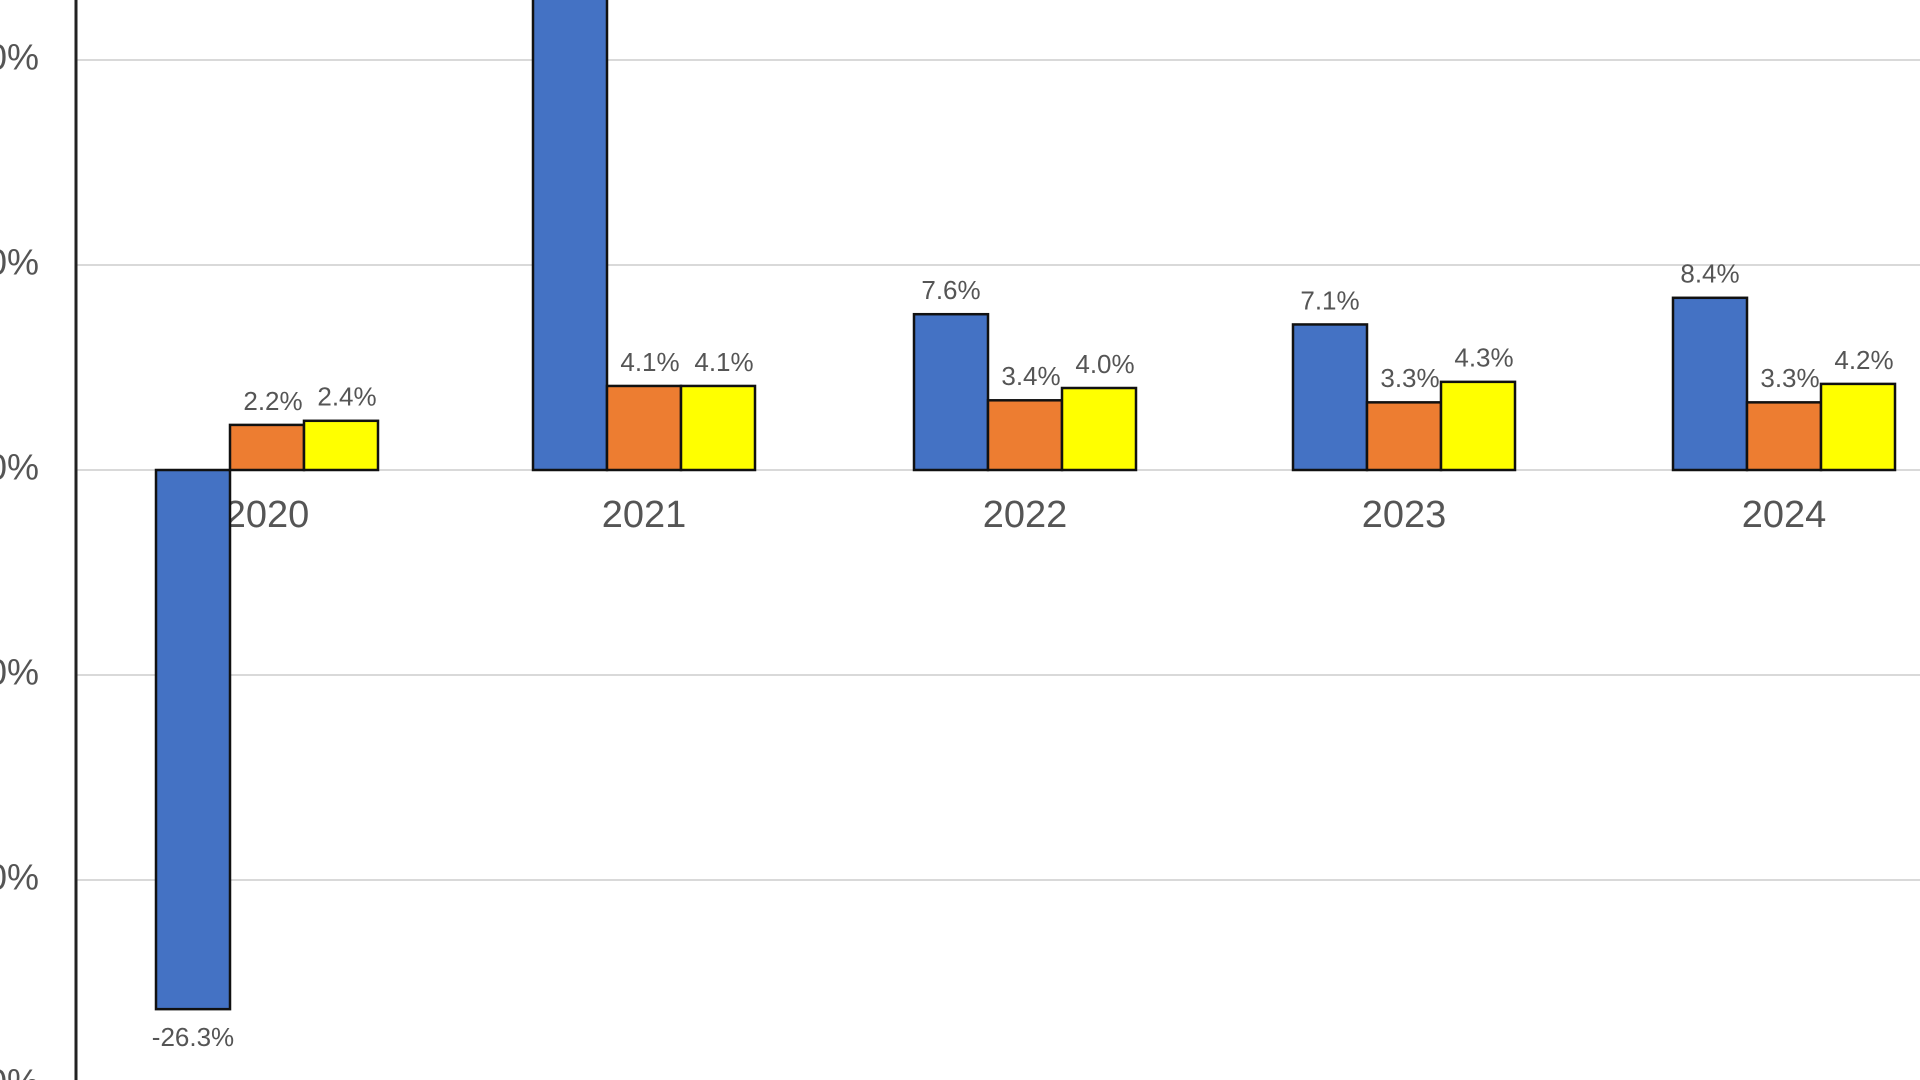 The width and height of the screenshot is (1920, 1080). I want to click on x-tick-label: 2024, so click(1784, 515).